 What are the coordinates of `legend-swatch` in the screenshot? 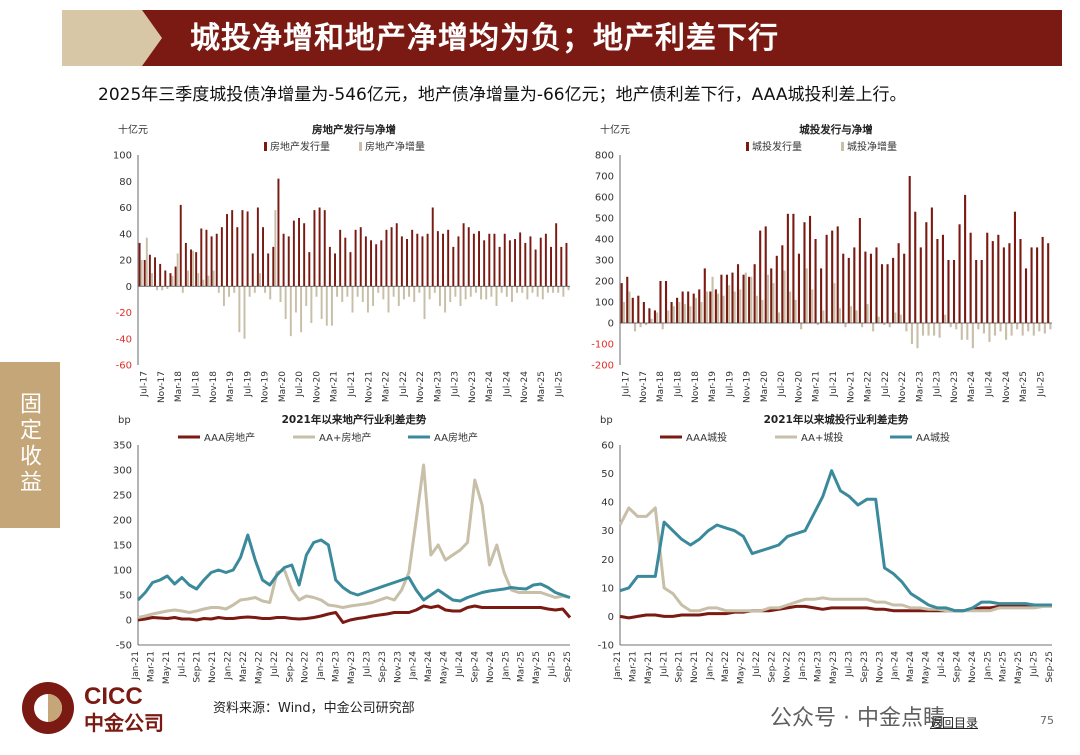 It's located at (842, 146).